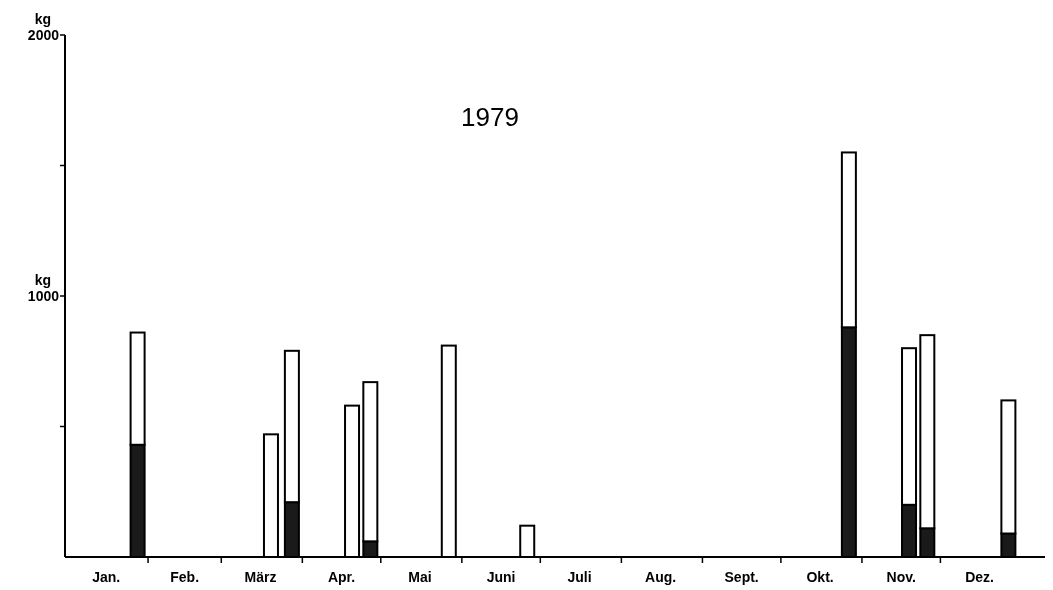 The image size is (1053, 590). Describe the element at coordinates (661, 577) in the screenshot. I see `x-tick-label: Aug.` at that location.